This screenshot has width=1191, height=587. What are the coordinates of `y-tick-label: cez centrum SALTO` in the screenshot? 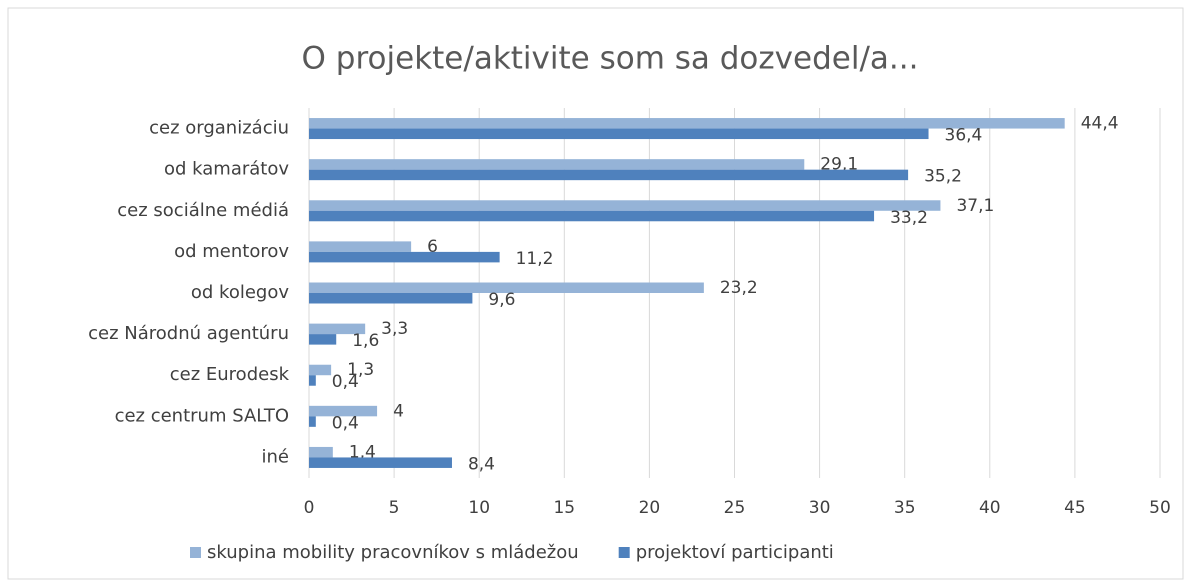 It's located at (202, 415).